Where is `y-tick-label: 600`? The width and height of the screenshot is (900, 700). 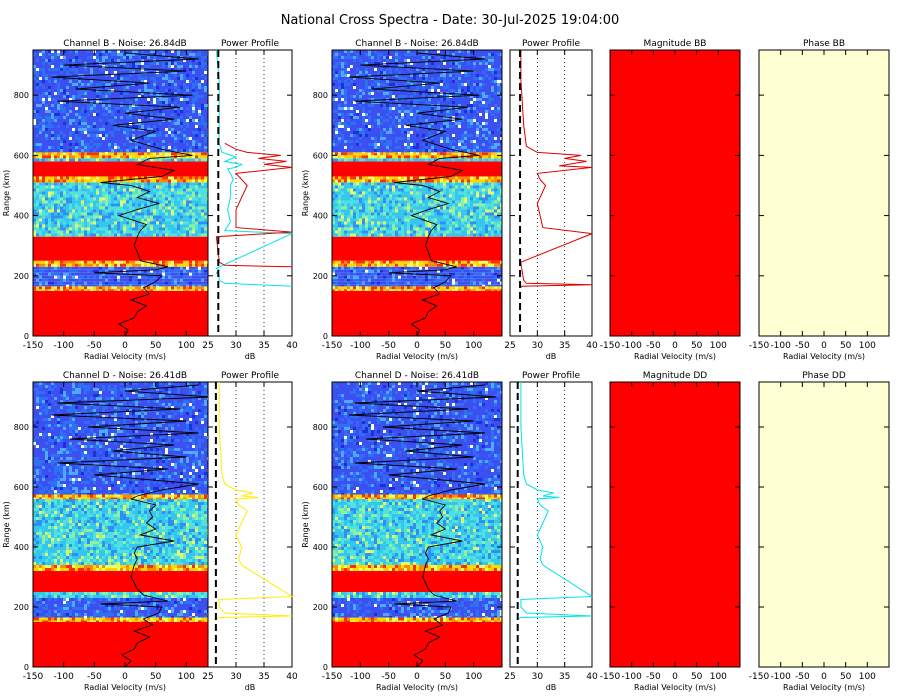 y-tick-label: 600 is located at coordinates (21, 155).